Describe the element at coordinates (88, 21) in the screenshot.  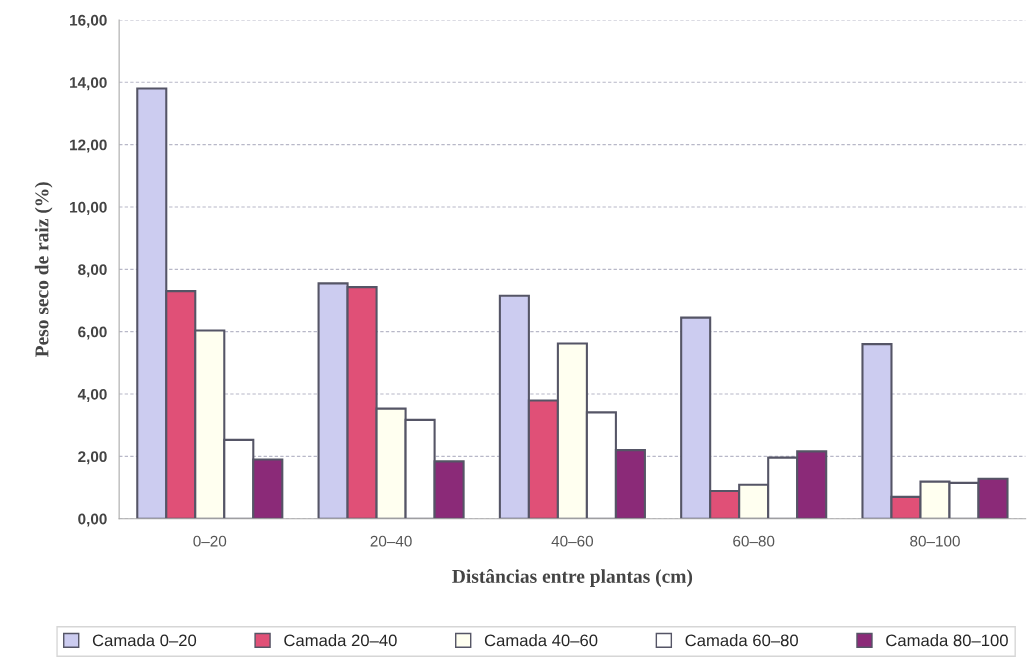
I see `y-tick-label: 16,00` at that location.